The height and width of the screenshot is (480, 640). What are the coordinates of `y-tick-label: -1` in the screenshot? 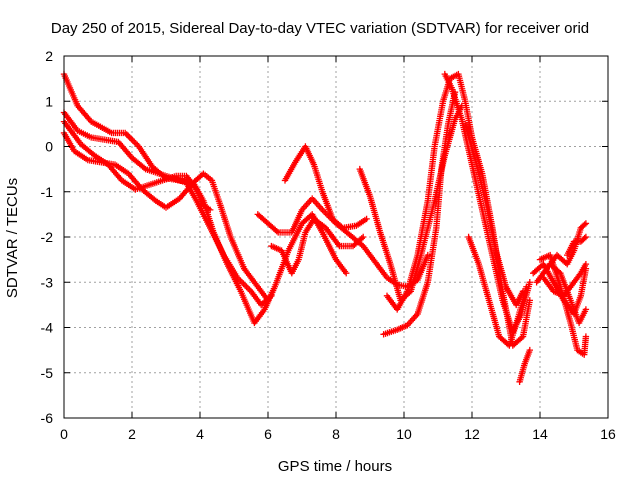 It's located at (47, 192).